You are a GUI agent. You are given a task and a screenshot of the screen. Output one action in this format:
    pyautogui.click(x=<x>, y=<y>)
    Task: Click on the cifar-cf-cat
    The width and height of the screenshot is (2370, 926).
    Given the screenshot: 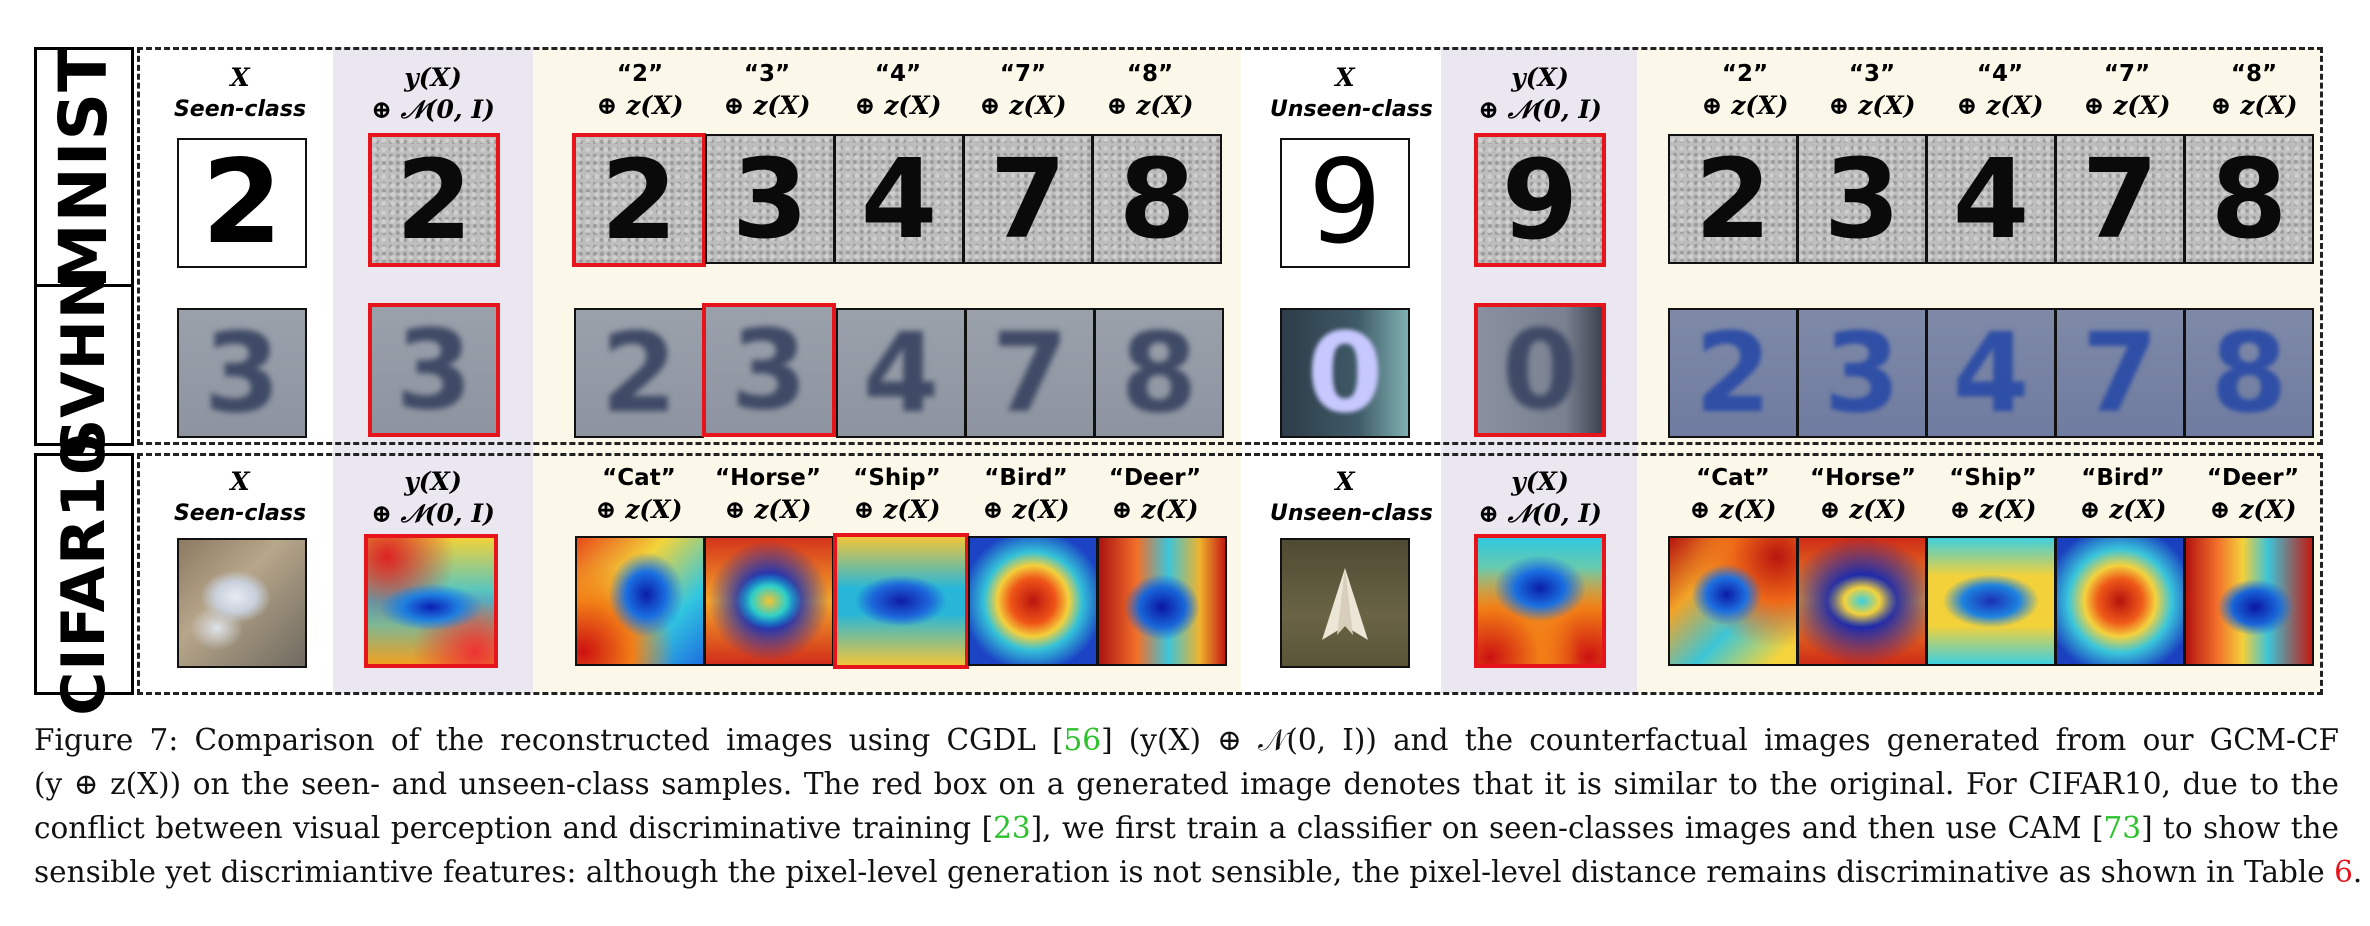 What is the action you would take?
    pyautogui.click(x=640, y=601)
    